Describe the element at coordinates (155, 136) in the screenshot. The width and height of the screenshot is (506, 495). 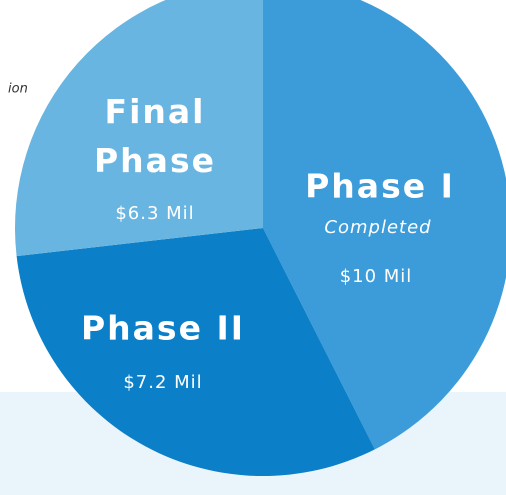
I see `slice-label: Final Phase` at that location.